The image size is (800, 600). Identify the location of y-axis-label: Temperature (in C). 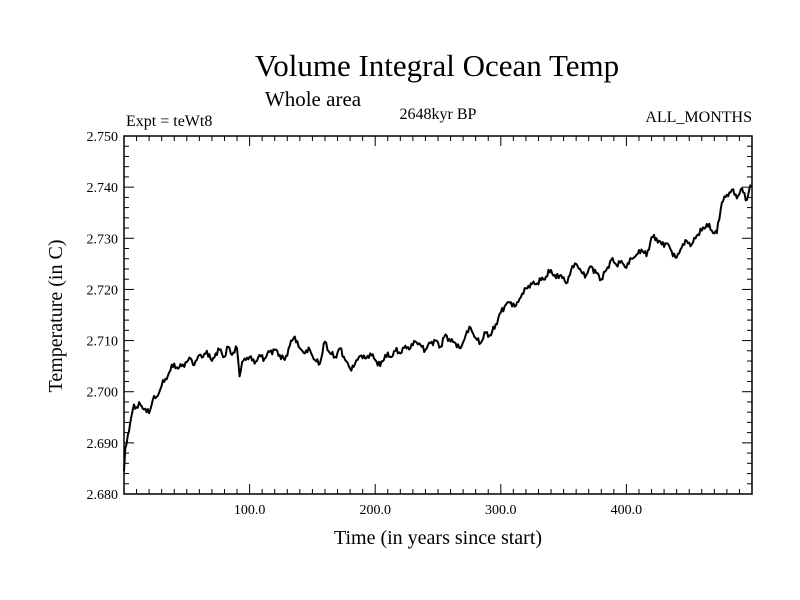
(56, 316).